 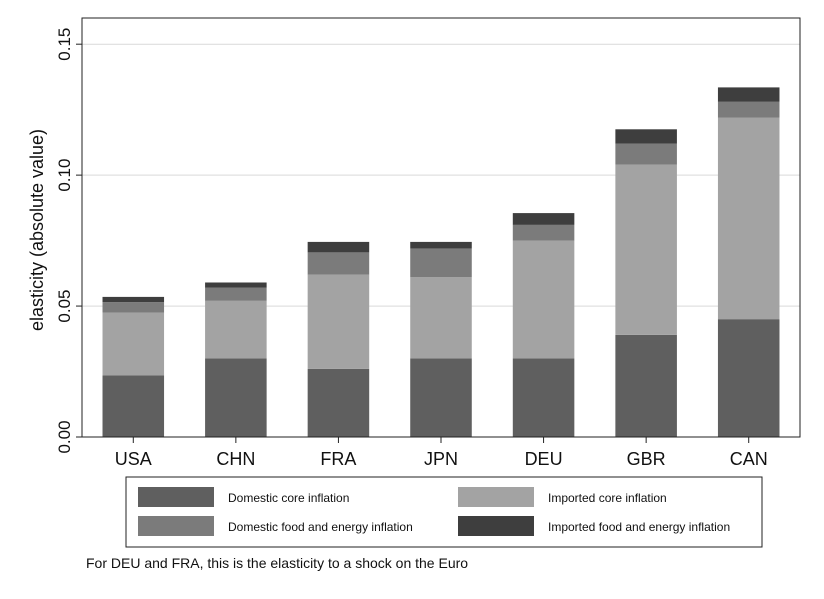 I want to click on x-tick-label: CAN, so click(x=749, y=459).